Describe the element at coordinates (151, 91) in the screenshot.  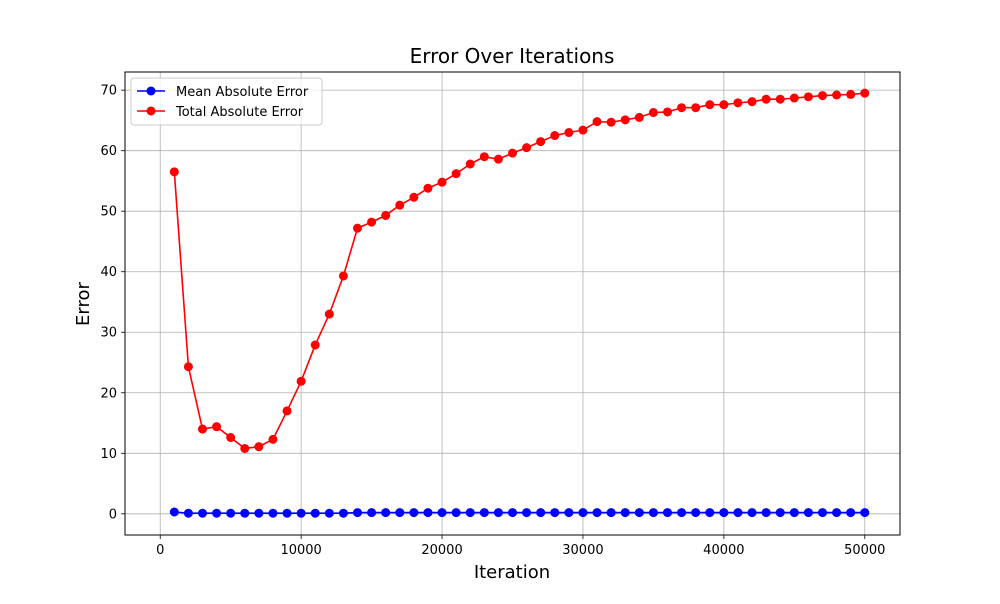
I see `legend-marker-mean-absolute-error` at that location.